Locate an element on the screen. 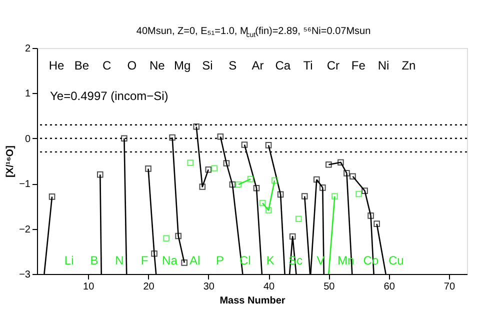 The image size is (500, 320). annotation: O is located at coordinates (132, 65).